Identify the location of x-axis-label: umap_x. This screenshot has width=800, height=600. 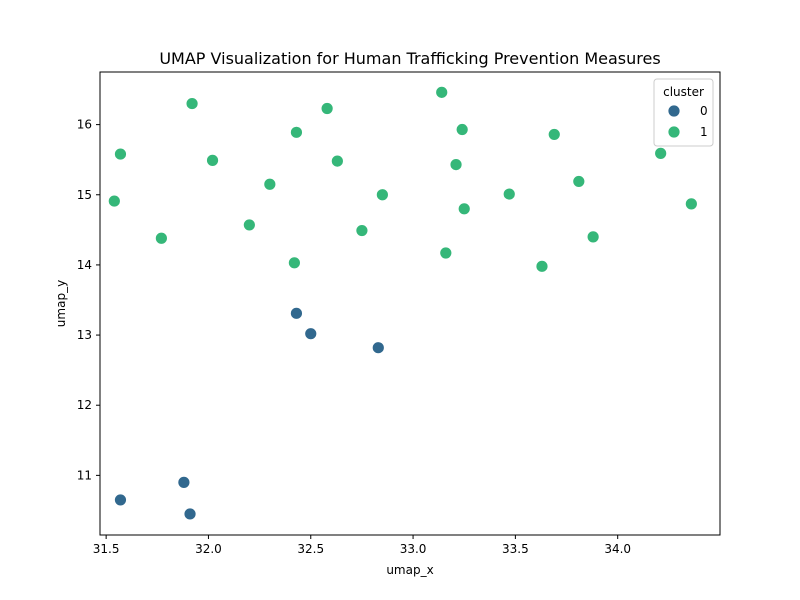
(409, 570).